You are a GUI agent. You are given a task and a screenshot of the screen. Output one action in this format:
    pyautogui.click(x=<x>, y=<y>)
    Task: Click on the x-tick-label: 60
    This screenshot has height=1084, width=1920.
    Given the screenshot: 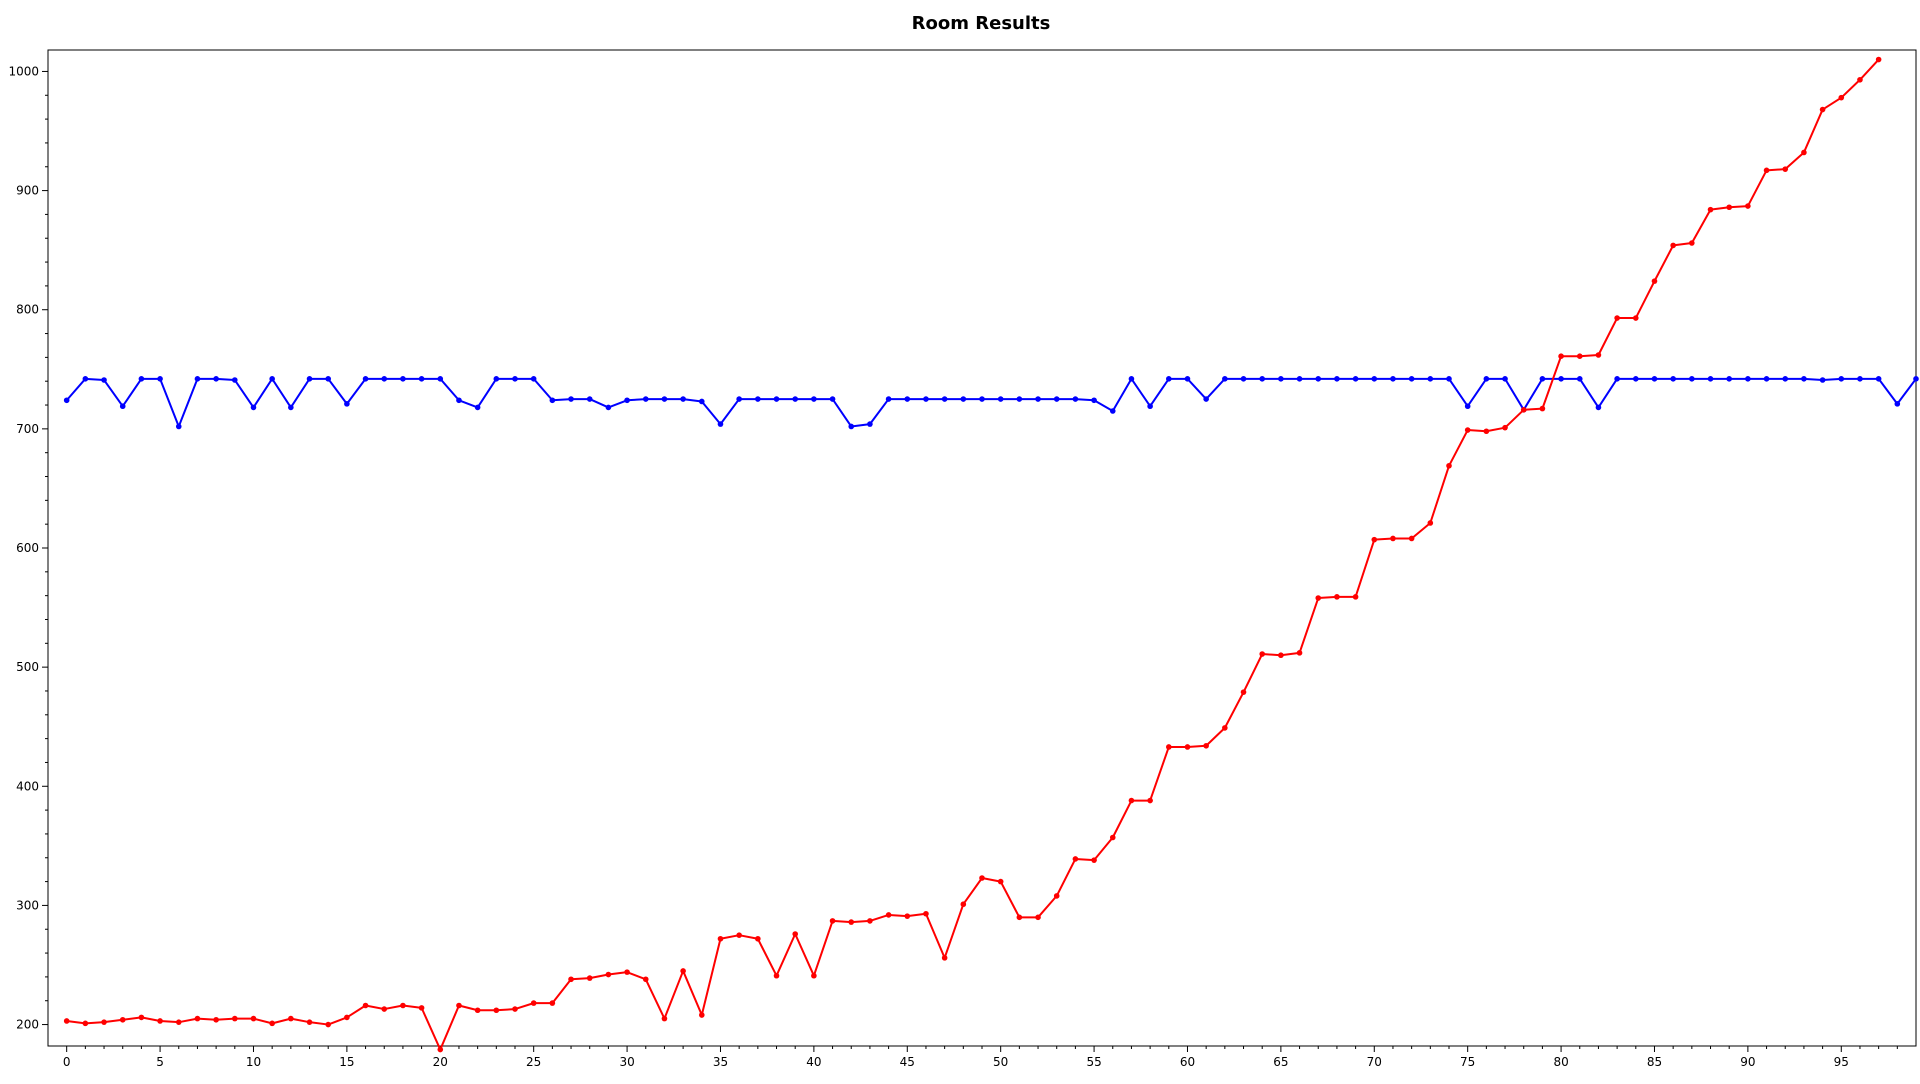 What is the action you would take?
    pyautogui.click(x=1187, y=1062)
    